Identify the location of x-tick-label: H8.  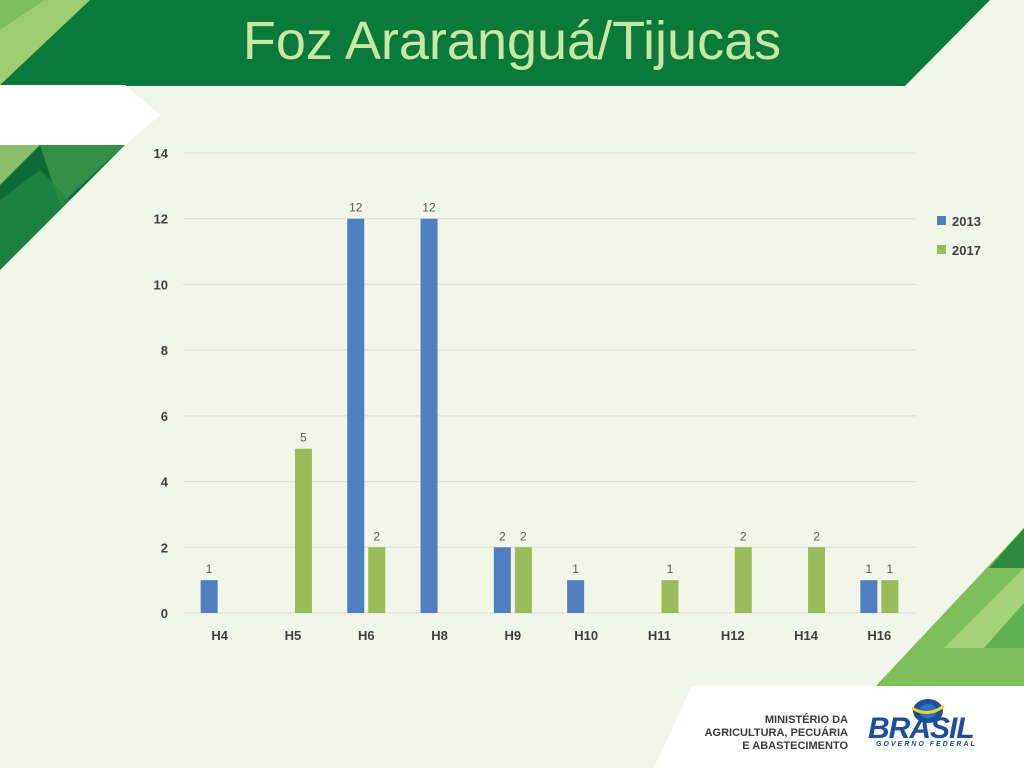
(439, 635).